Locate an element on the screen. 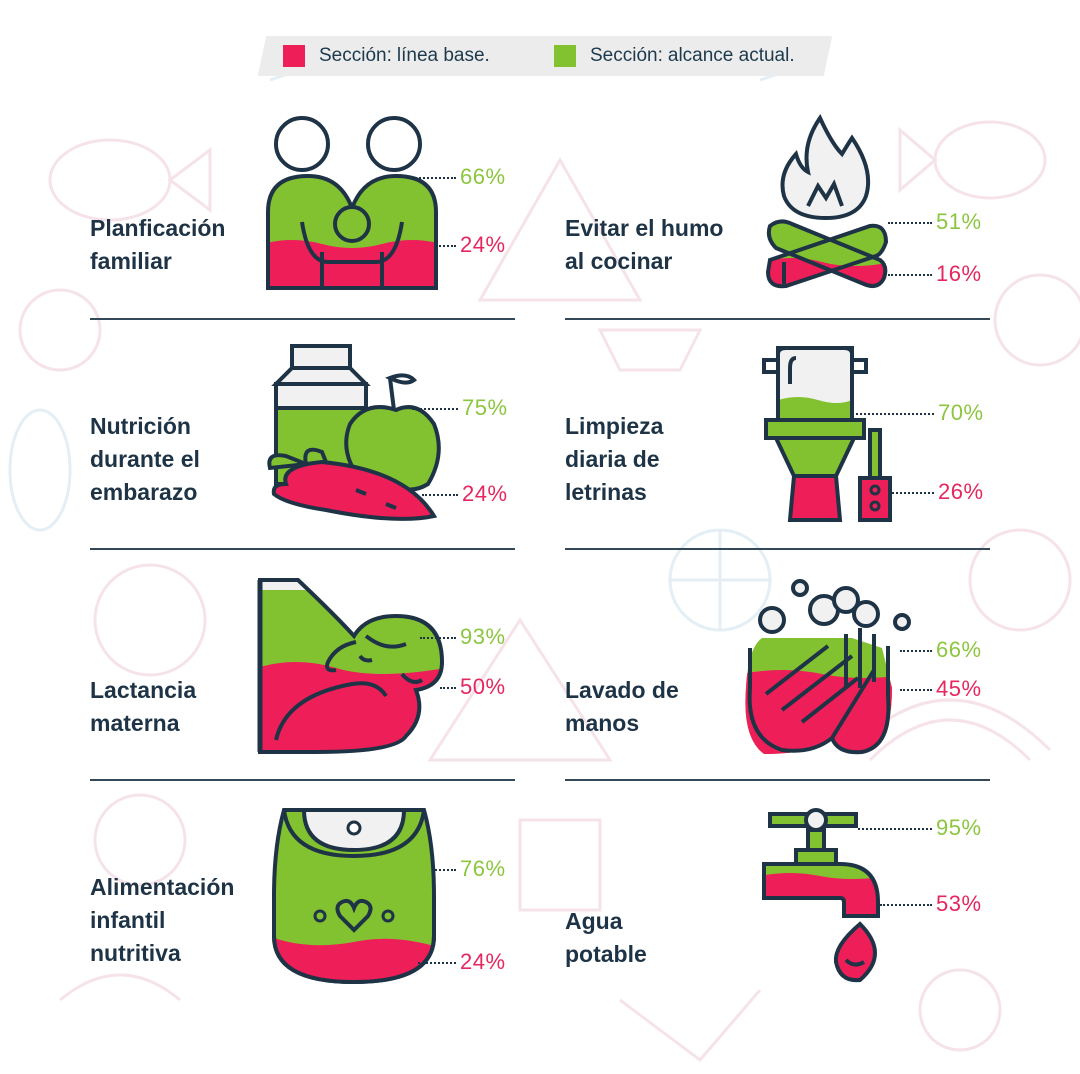 This screenshot has height=1074, width=1080. label-line: nutritiva is located at coordinates (135, 953).